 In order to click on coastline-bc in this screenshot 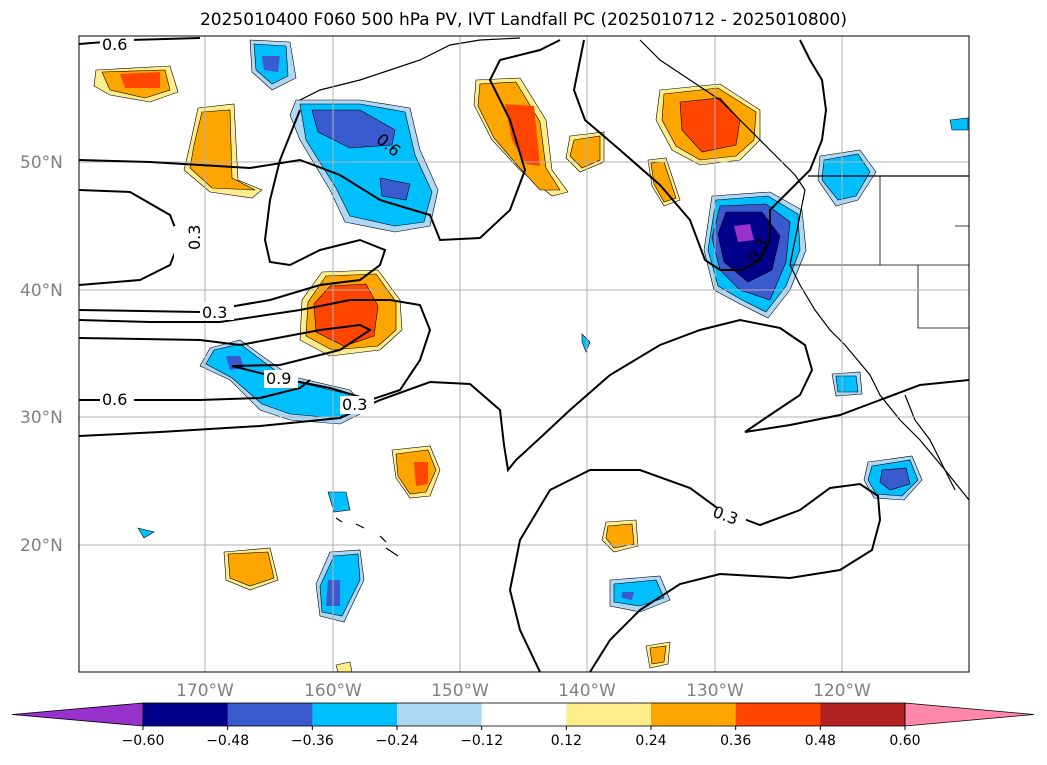, I will do `click(722, 115)`.